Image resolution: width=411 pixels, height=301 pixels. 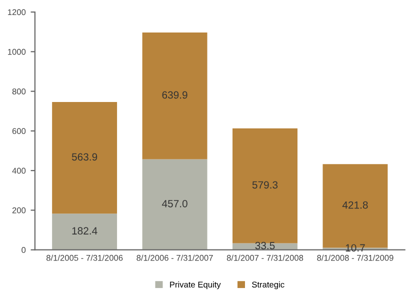 I want to click on y-tick-label: 600, so click(x=19, y=131).